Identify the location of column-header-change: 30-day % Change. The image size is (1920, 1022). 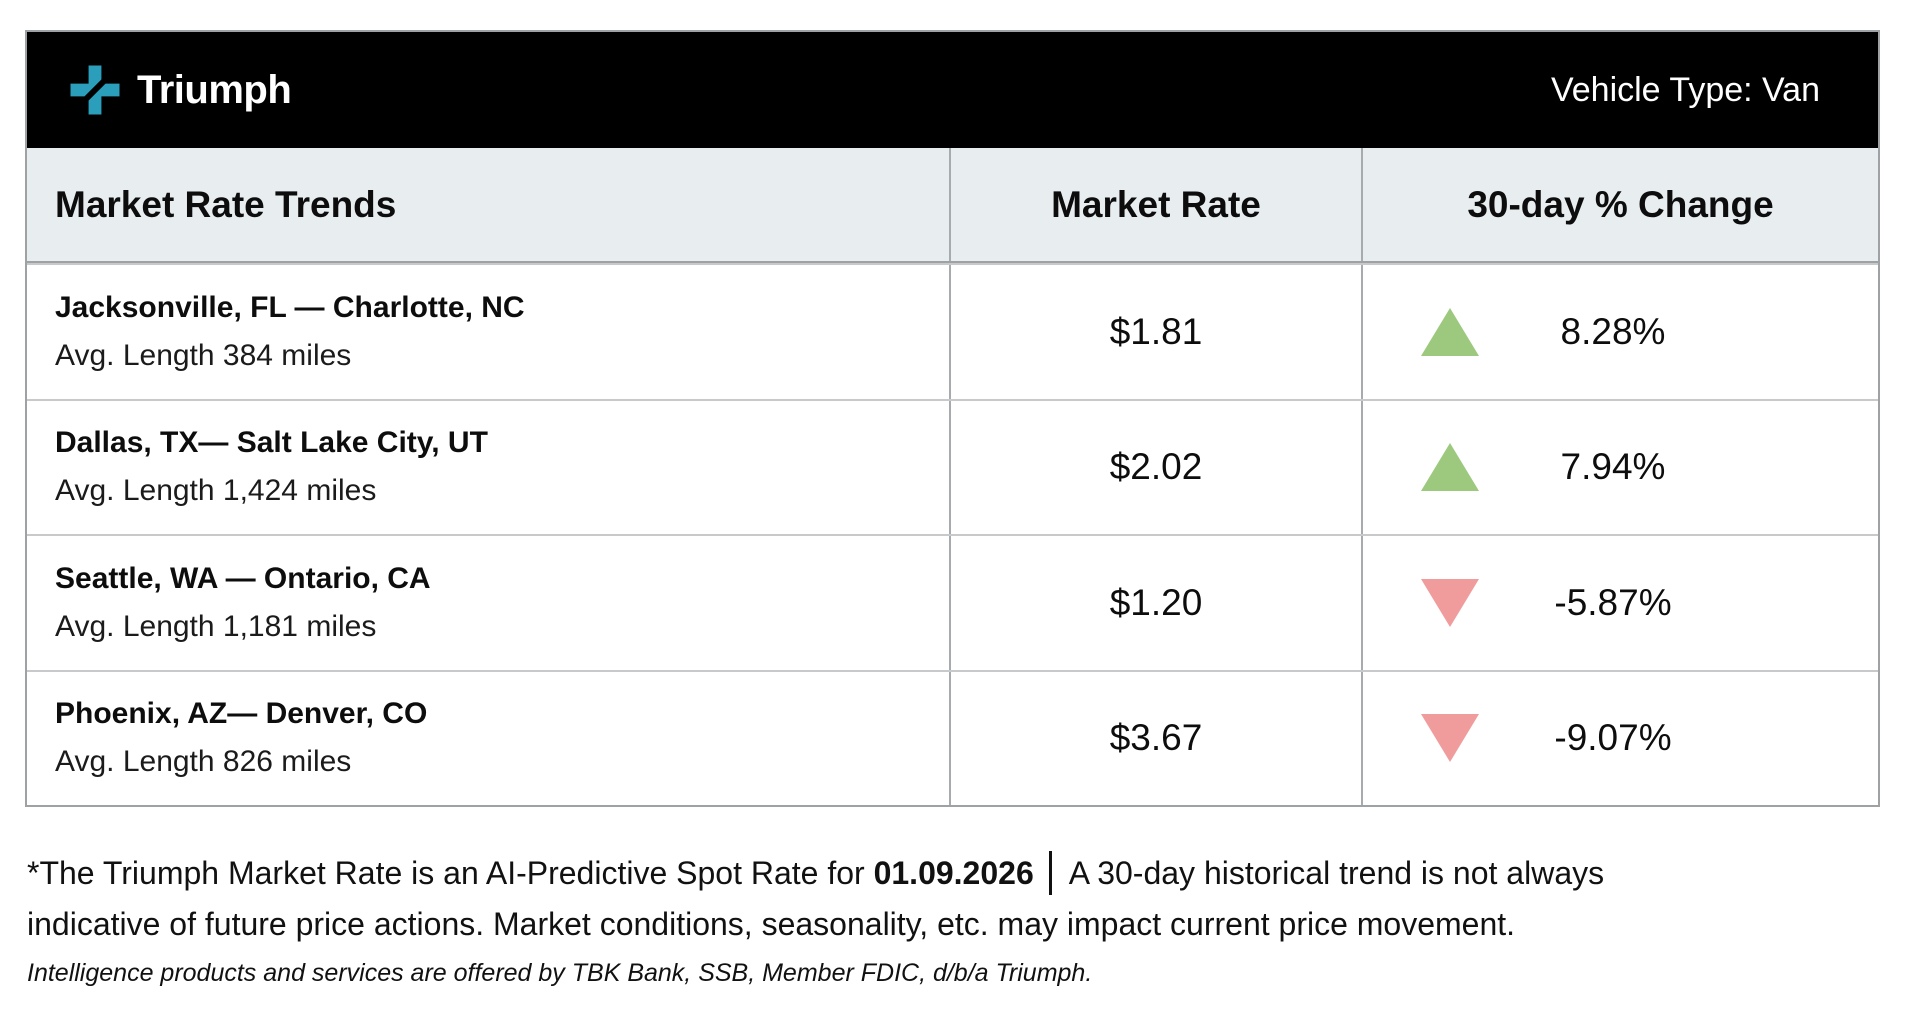
(1619, 204).